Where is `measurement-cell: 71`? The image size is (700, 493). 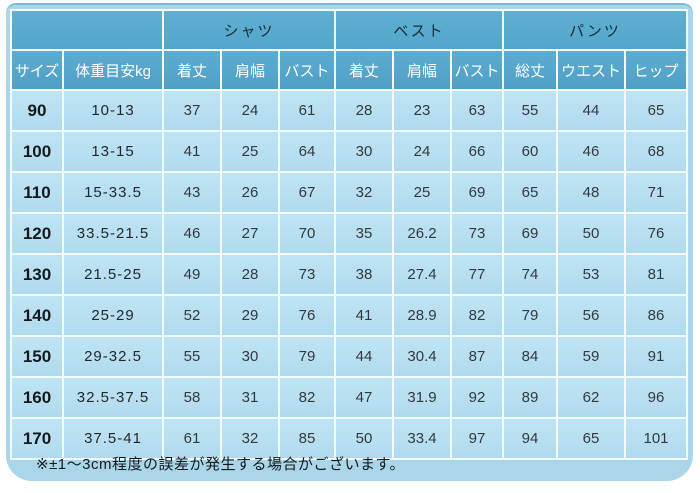 measurement-cell: 71 is located at coordinates (656, 192).